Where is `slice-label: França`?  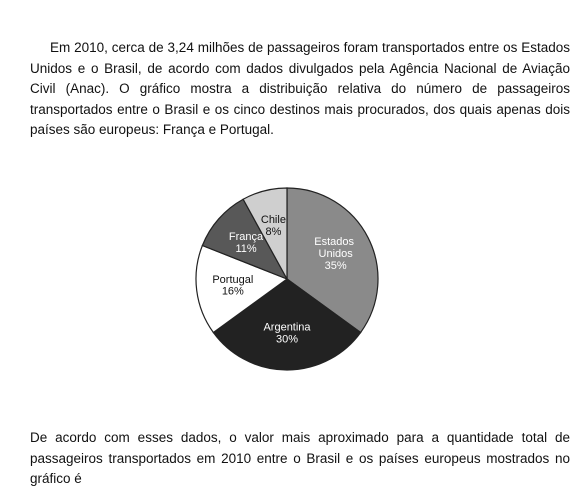
slice-label: França is located at coordinates (246, 237).